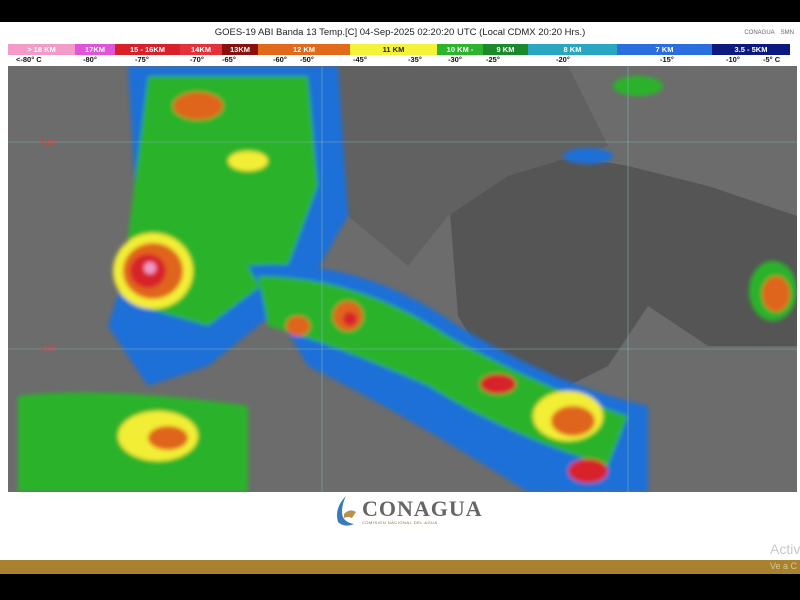 This screenshot has width=800, height=600. Describe the element at coordinates (751, 49) in the screenshot. I see `legend-segment: 3.5 - 5KM` at that location.